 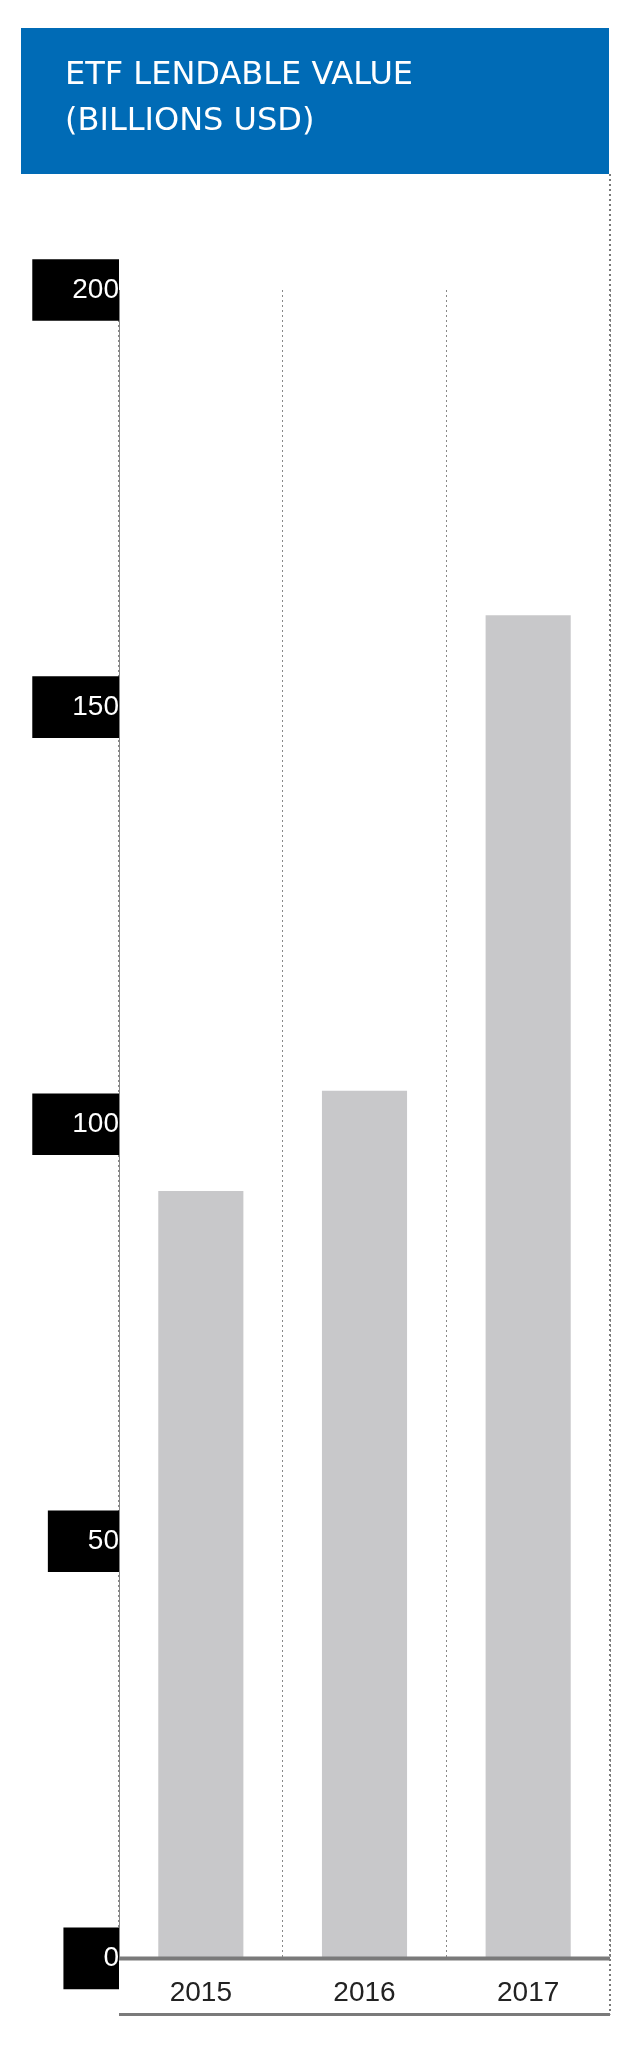 I want to click on y-tick-label: 200, so click(x=95, y=288).